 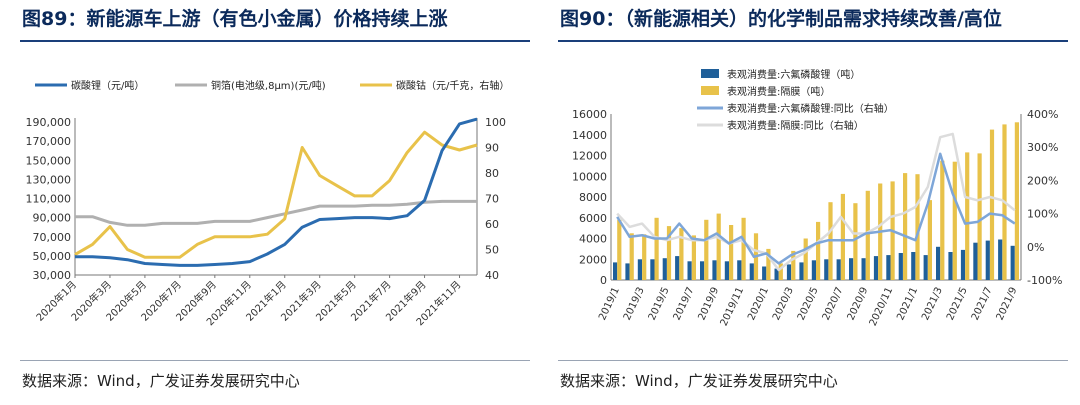 What do you see at coordinates (49, 199) in the screenshot?
I see `y-left-tick-label: 110,000` at bounding box center [49, 199].